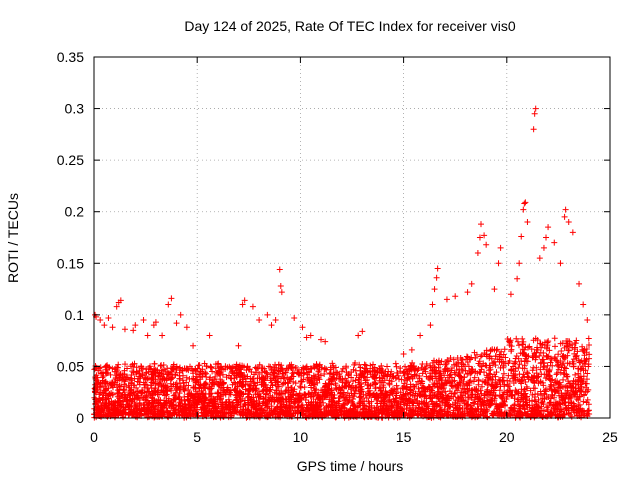 Image resolution: width=640 pixels, height=480 pixels. Describe the element at coordinates (70, 263) in the screenshot. I see `y-tick-label: 0.15` at that location.